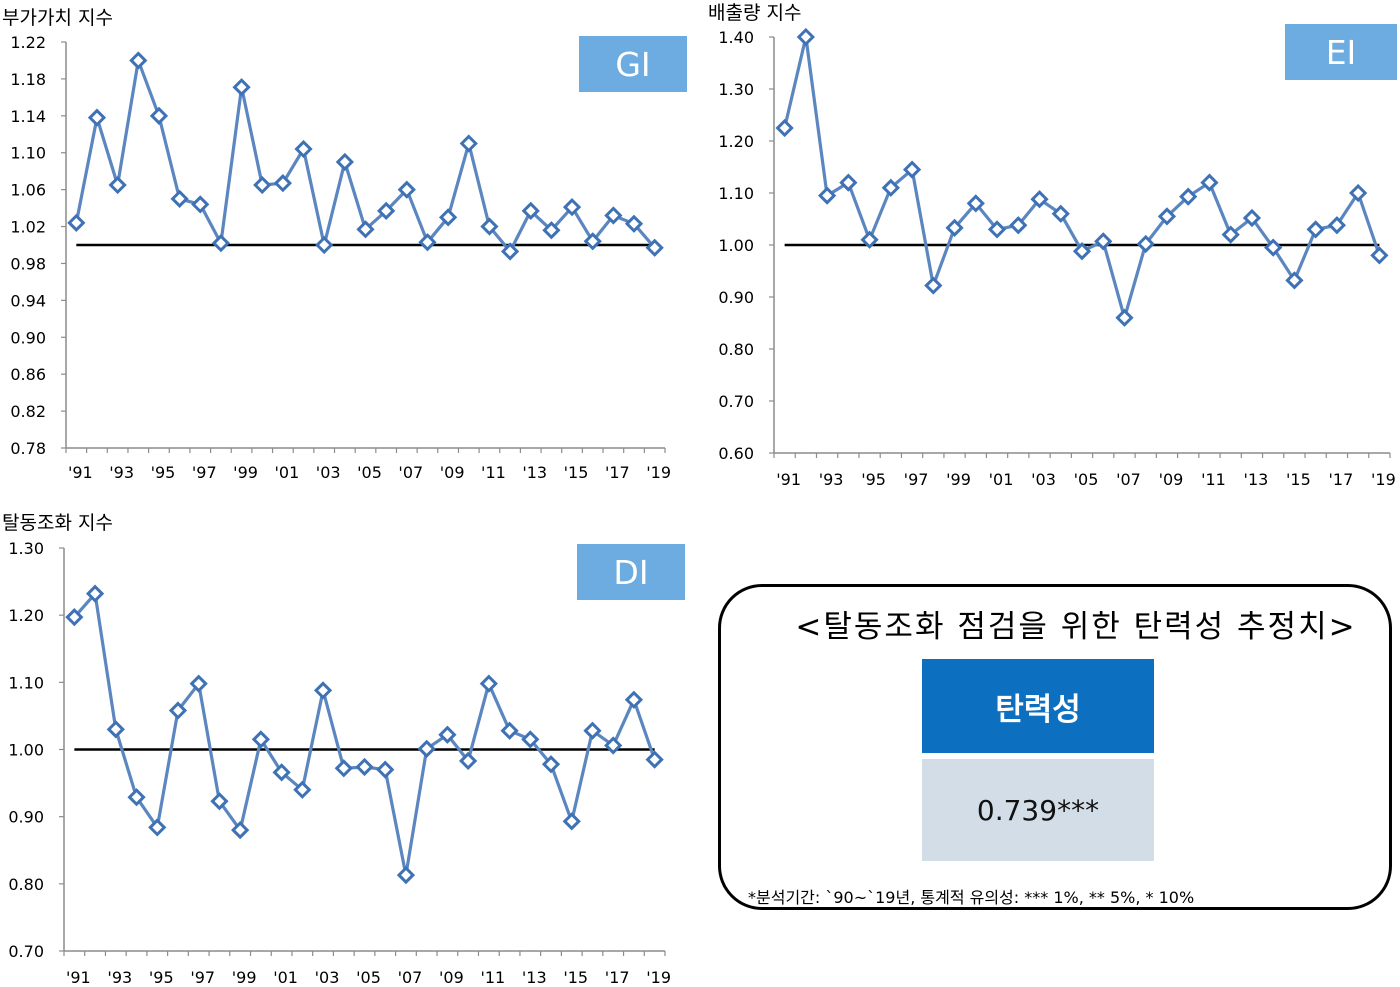  Describe the element at coordinates (1256, 479) in the screenshot. I see `ei-x-tick-label: '13` at that location.